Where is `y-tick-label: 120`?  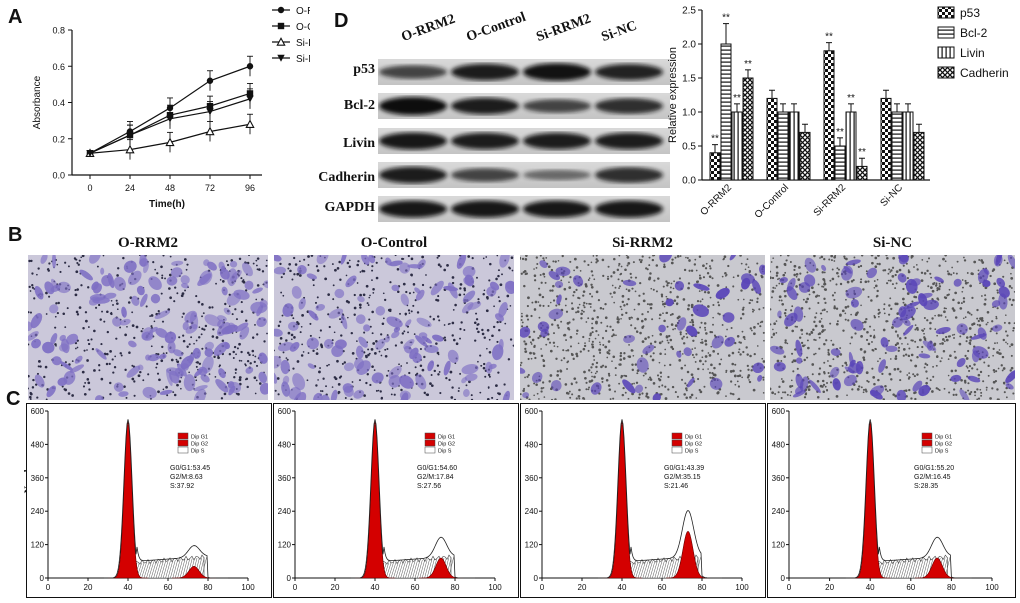 y-tick-label: 120 is located at coordinates (532, 545).